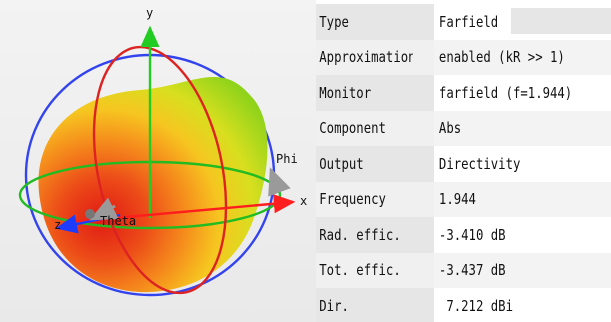 The height and width of the screenshot is (322, 611). What do you see at coordinates (352, 199) in the screenshot?
I see `property-key: Frequency` at bounding box center [352, 199].